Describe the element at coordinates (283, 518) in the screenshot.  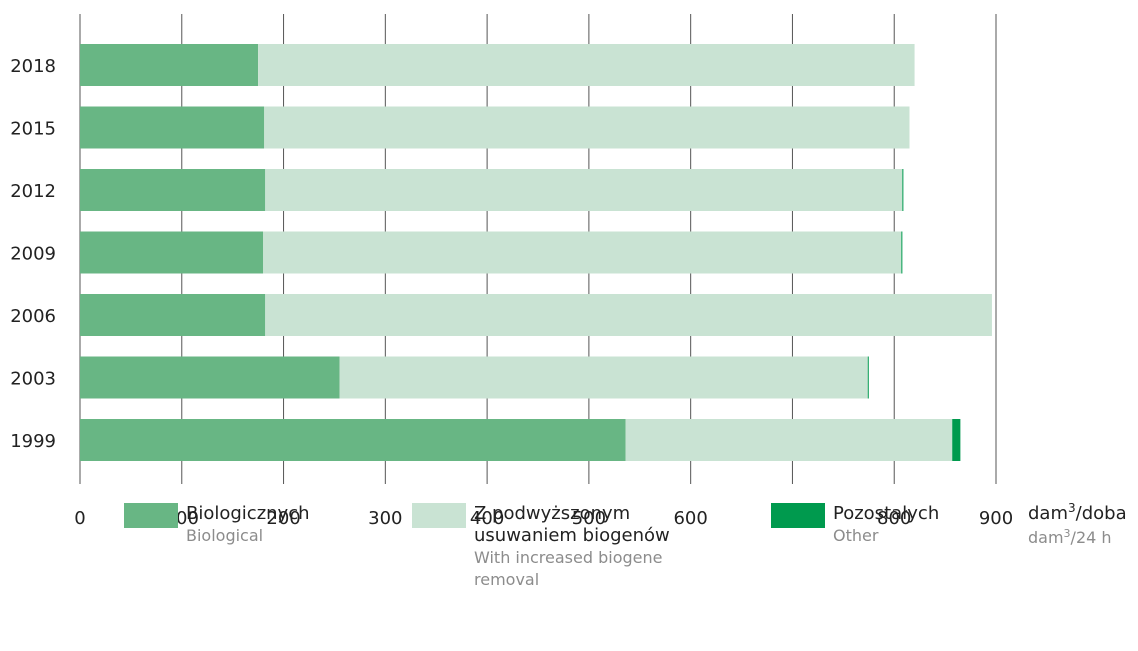
I see `x-tick-label-200: 200` at that location.